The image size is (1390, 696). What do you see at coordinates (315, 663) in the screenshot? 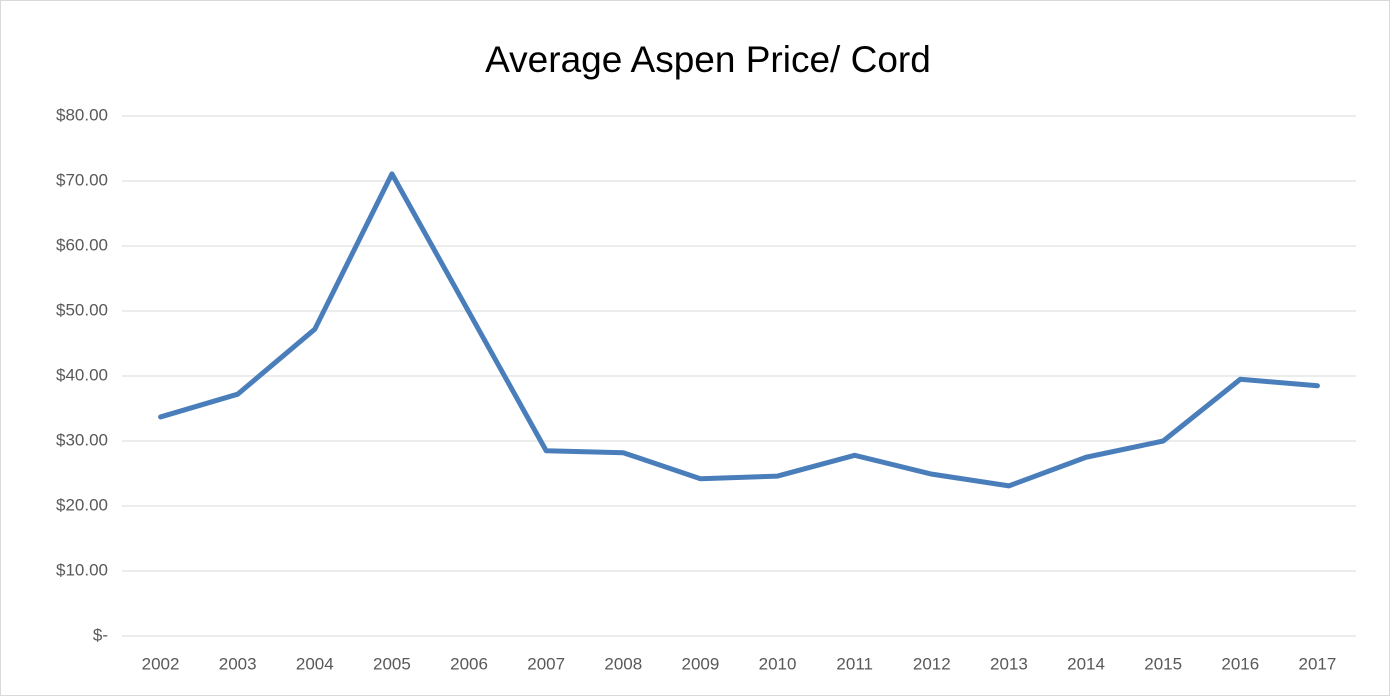
I see `x-tick-label: 2004` at bounding box center [315, 663].